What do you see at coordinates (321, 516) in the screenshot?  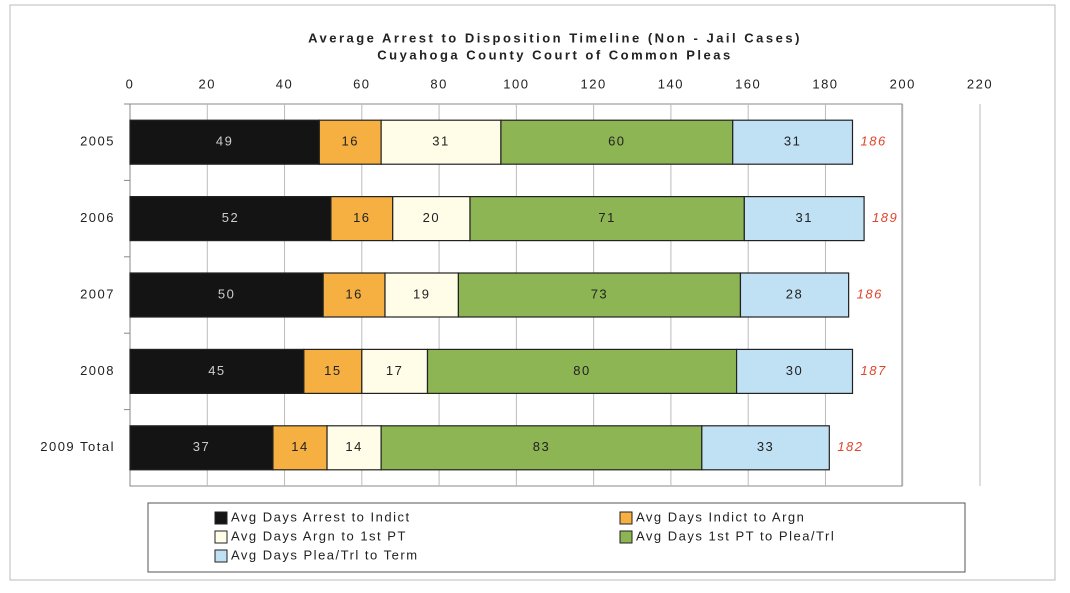 I see `legend-label: Avg Days Arrest to Indict` at bounding box center [321, 516].